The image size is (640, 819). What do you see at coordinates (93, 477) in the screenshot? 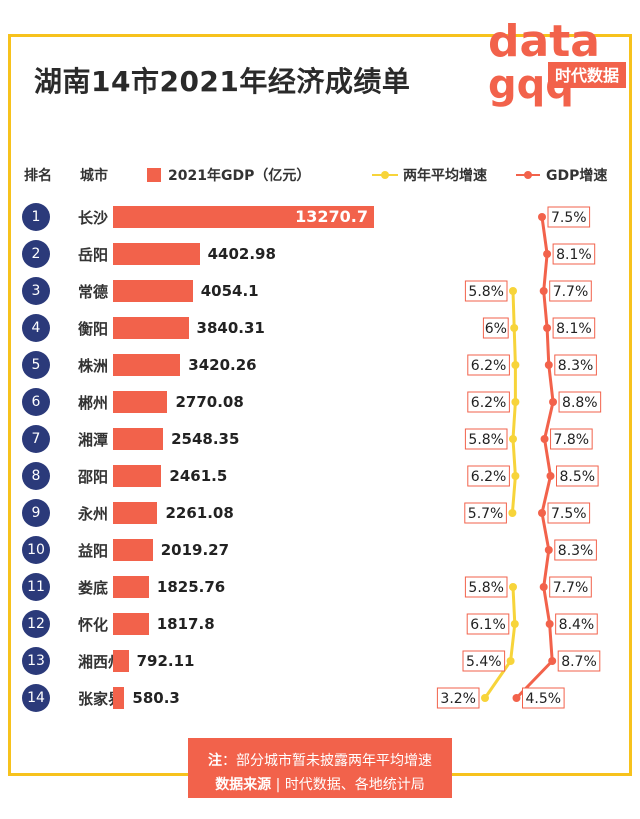
I see `city-label: 邵阳` at bounding box center [93, 477].